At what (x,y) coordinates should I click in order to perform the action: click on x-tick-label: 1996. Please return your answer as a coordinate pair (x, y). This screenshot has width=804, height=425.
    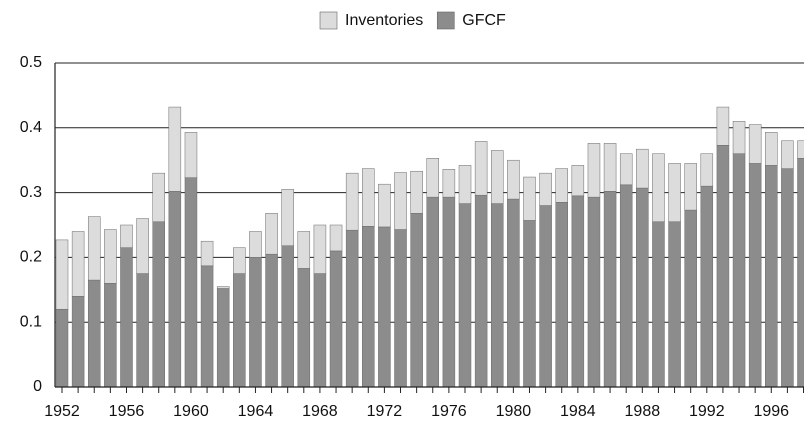
    Looking at the image, I should click on (771, 411).